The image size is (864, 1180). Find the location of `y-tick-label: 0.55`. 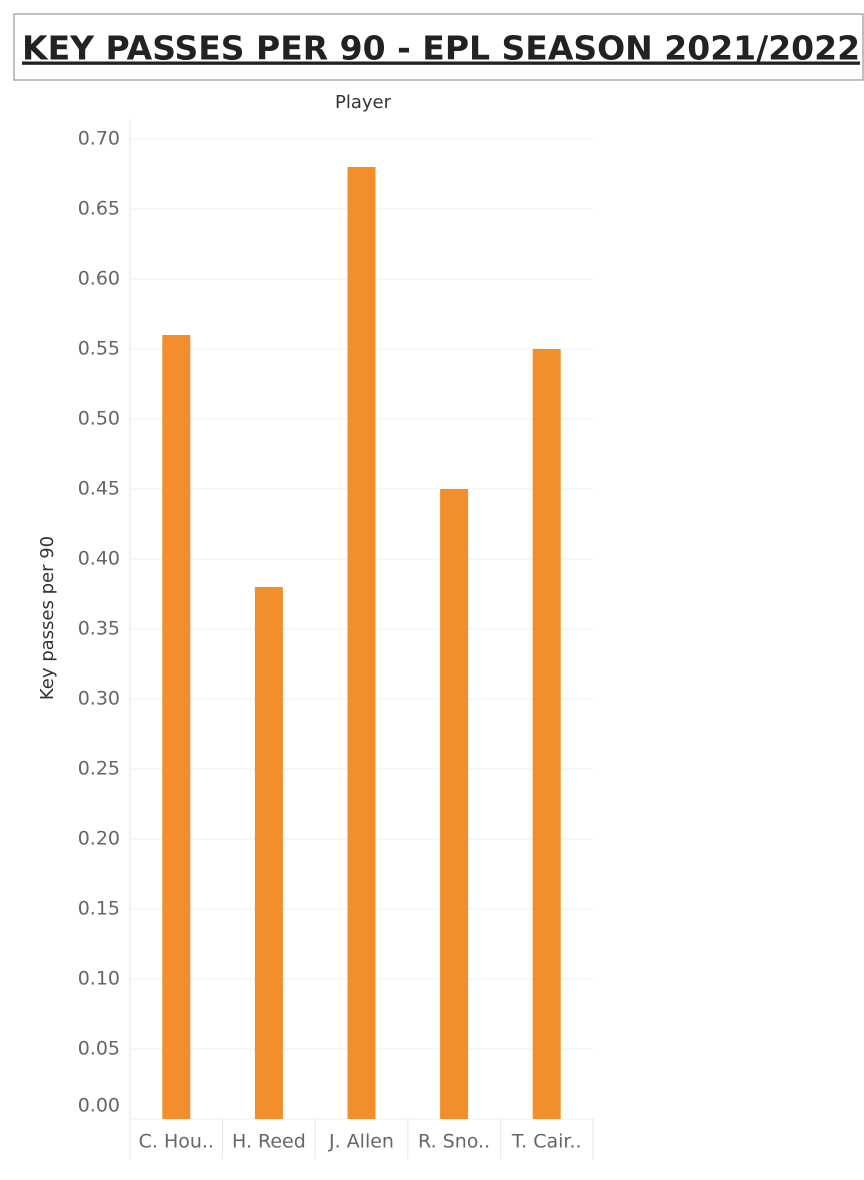

y-tick-label: 0.55 is located at coordinates (99, 349).